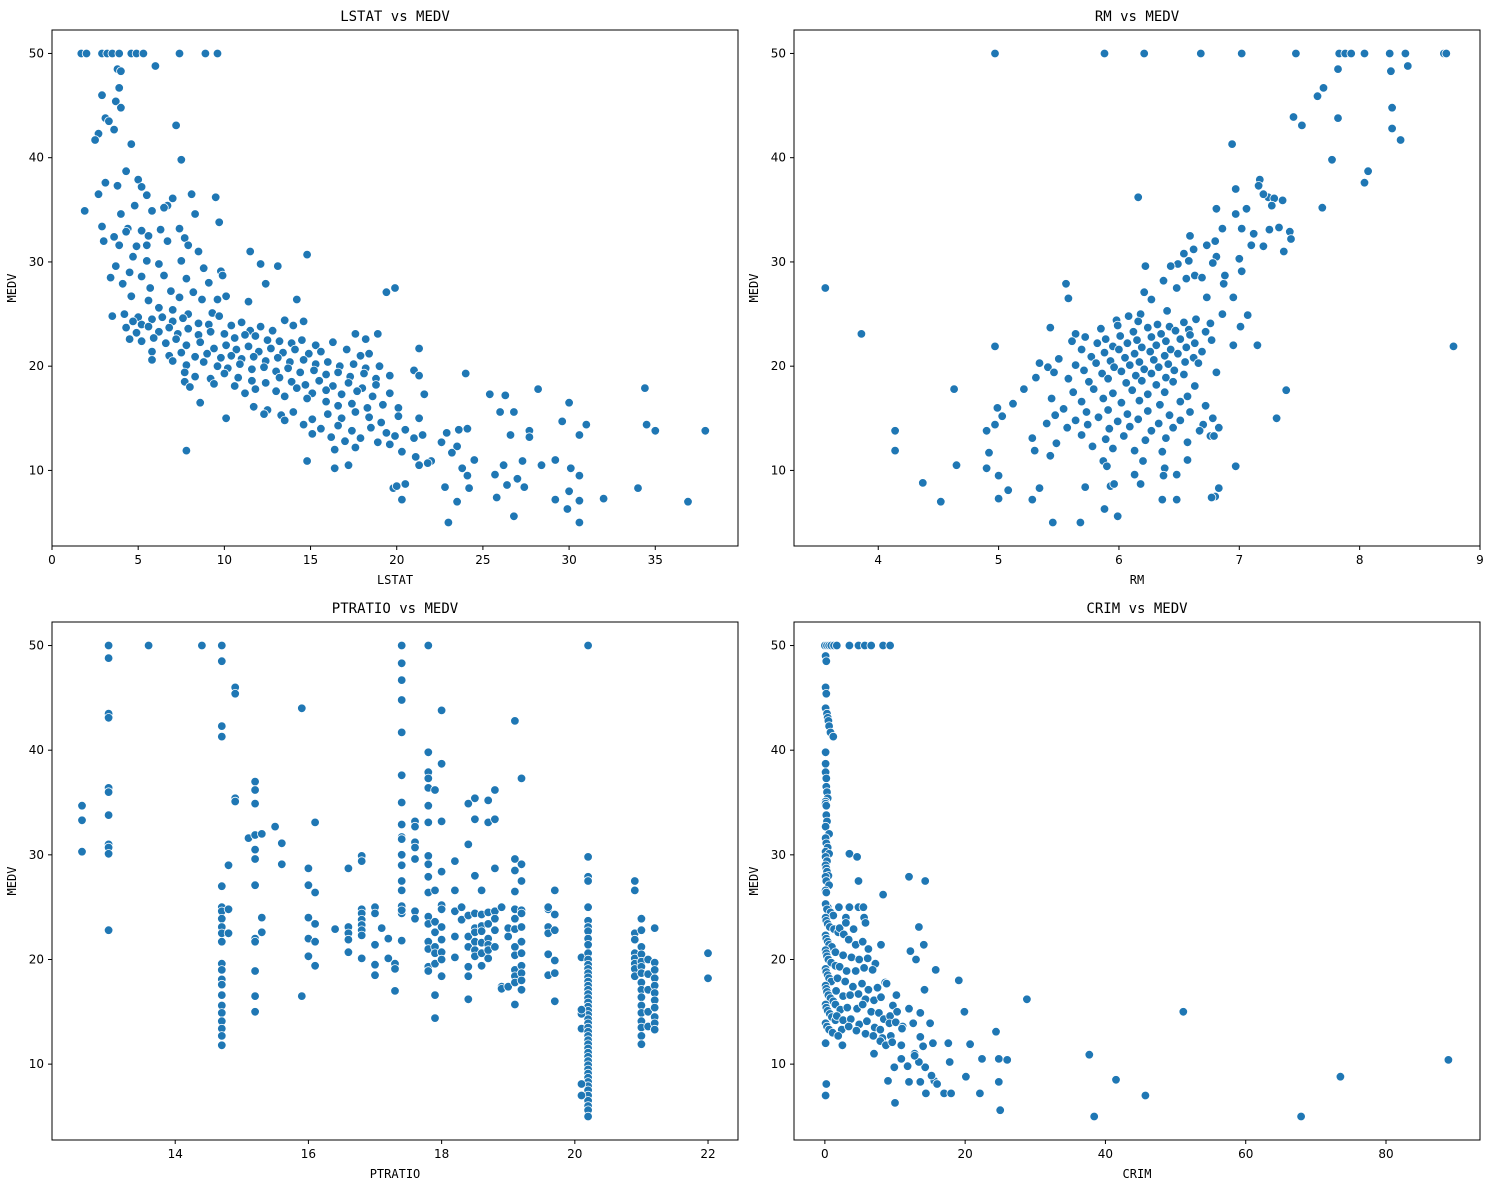 This screenshot has height=1189, width=1489. Describe the element at coordinates (1119, 560) in the screenshot. I see `x-tick-label: 6` at that location.